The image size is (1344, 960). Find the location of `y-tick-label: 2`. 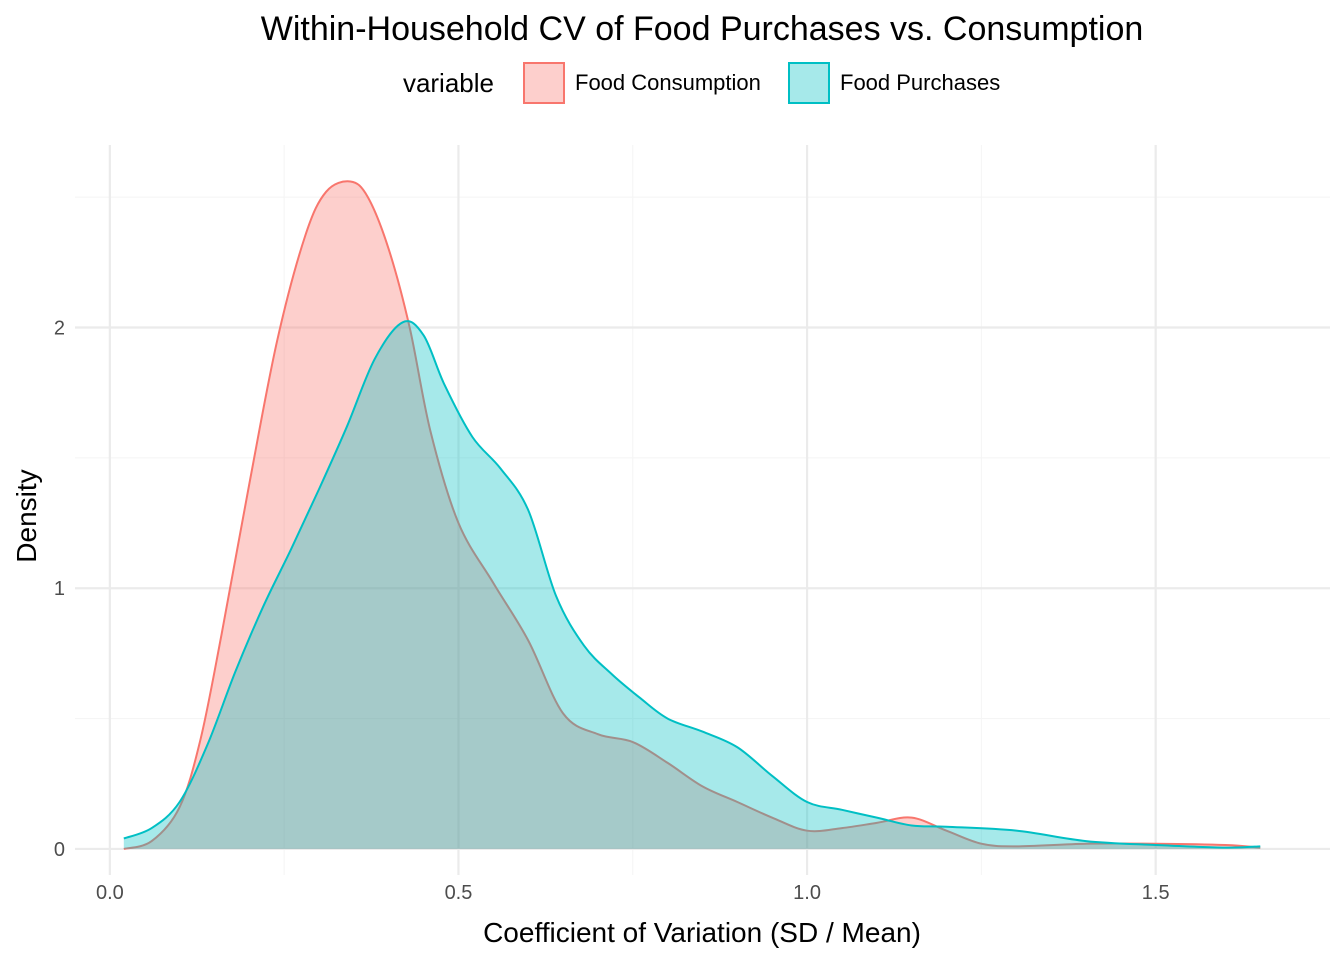

y-tick-label: 2 is located at coordinates (59, 329).